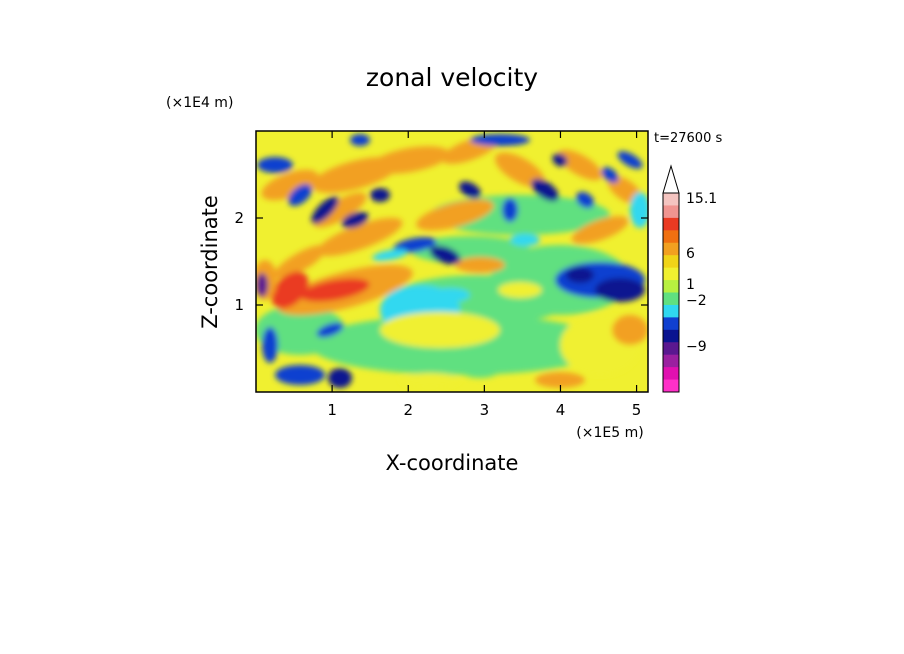 The width and height of the screenshot is (904, 654). What do you see at coordinates (609, 433) in the screenshot?
I see `x-unit-label: (×1E5 m)` at bounding box center [609, 433].